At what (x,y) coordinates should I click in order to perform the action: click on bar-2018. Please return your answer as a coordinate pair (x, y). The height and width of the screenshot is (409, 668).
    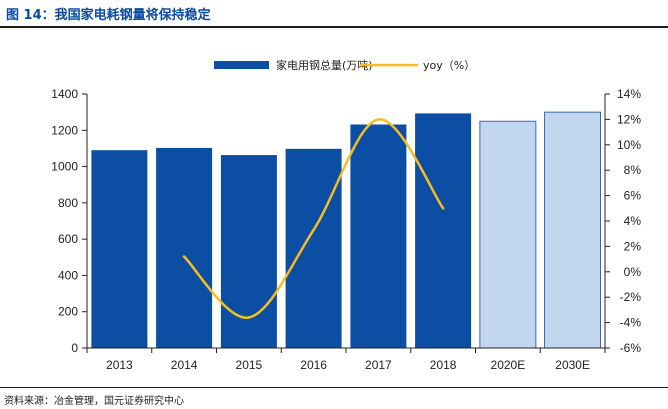
    Looking at the image, I should click on (443, 231).